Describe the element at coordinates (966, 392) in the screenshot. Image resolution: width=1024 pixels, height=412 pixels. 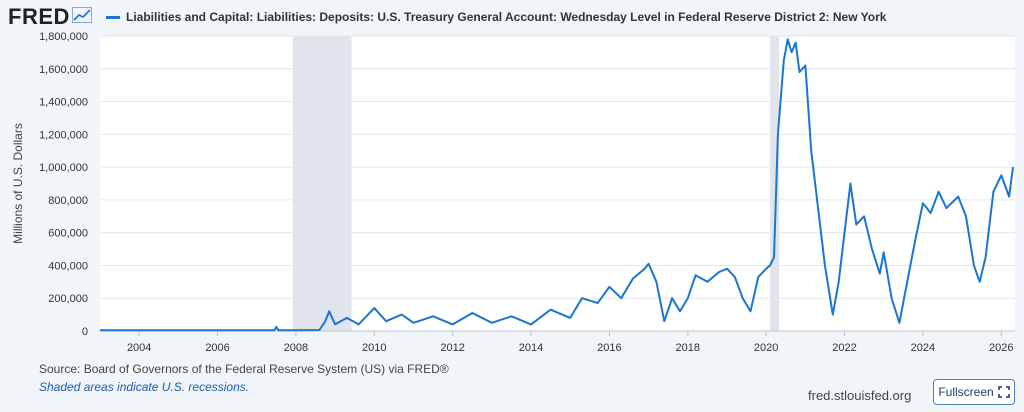
I see `fullscreen-label: Fullscreen` at that location.